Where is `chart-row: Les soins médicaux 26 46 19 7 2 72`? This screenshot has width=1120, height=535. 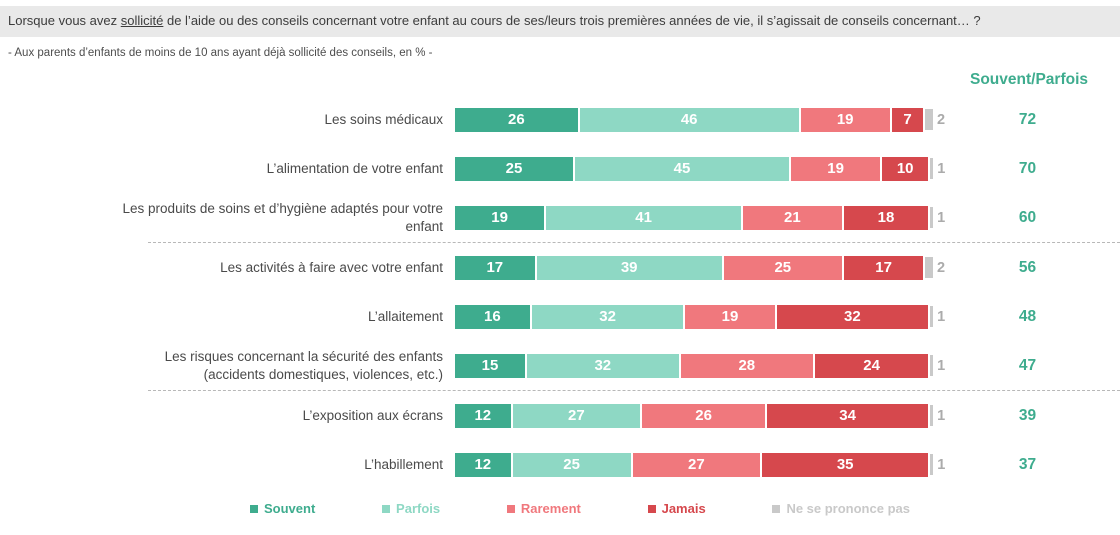 chart-row: Les soins médicaux 26 46 19 7 2 72 is located at coordinates (560, 119).